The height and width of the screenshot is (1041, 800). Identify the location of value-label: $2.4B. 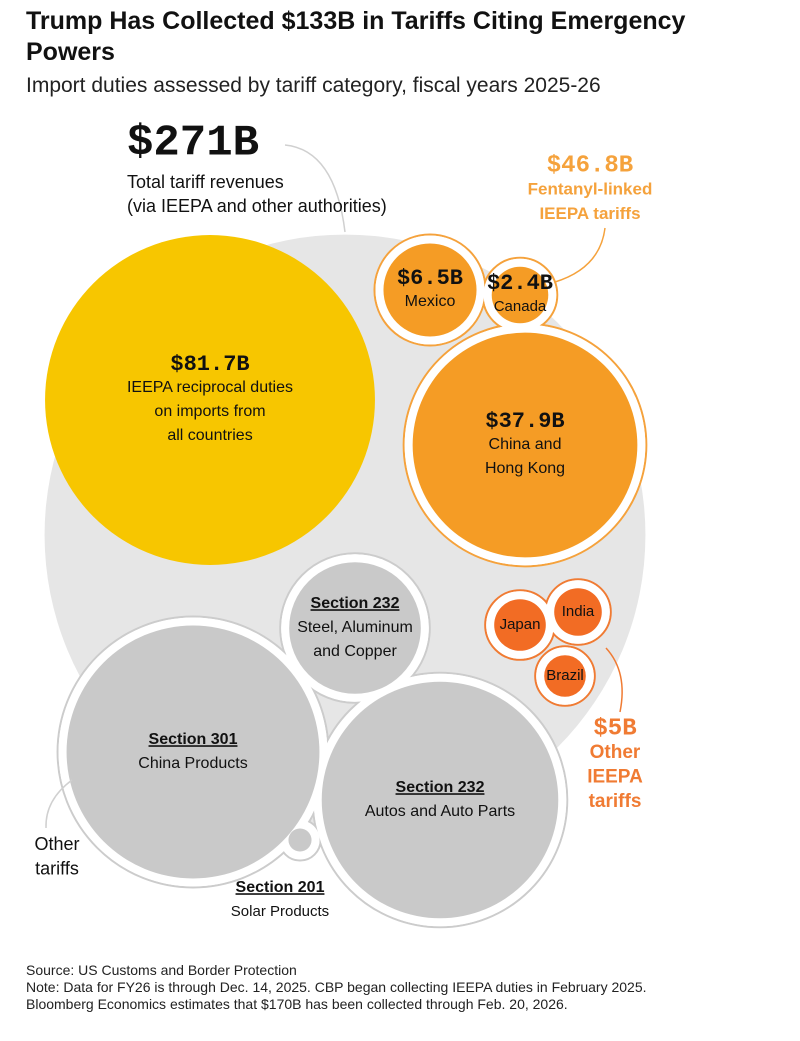
(520, 283).